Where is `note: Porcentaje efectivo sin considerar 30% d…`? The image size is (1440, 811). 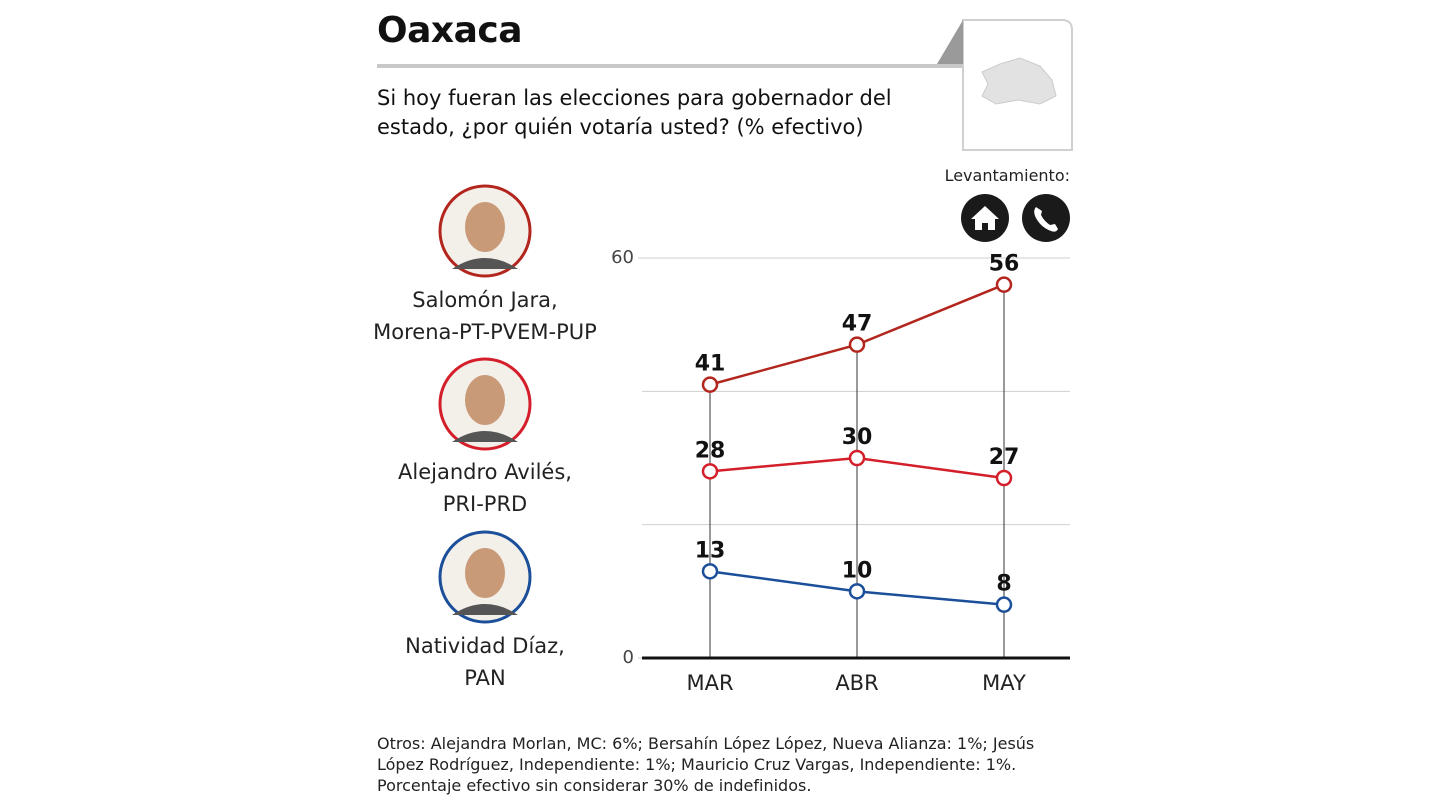
note: Porcentaje efectivo sin considerar 30% d… is located at coordinates (594, 785).